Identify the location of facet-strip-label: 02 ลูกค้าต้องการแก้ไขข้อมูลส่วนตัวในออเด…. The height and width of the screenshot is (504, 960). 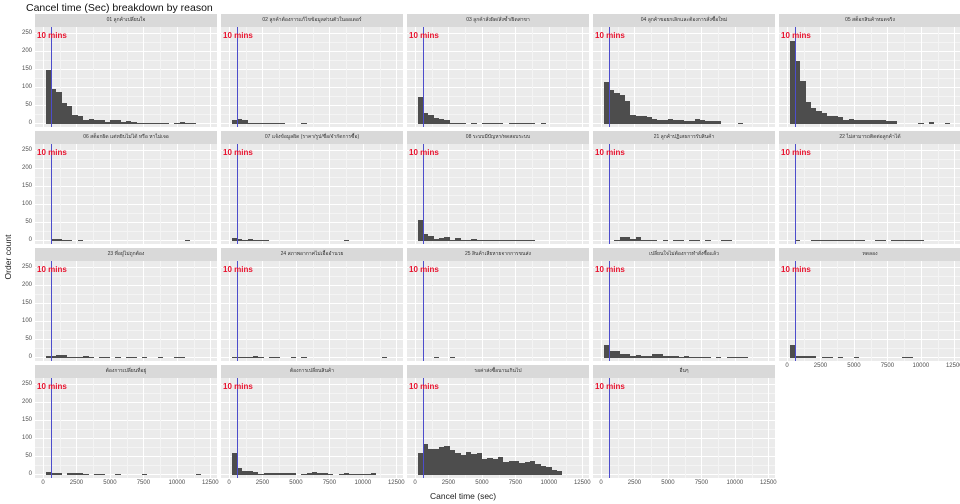
(312, 20).